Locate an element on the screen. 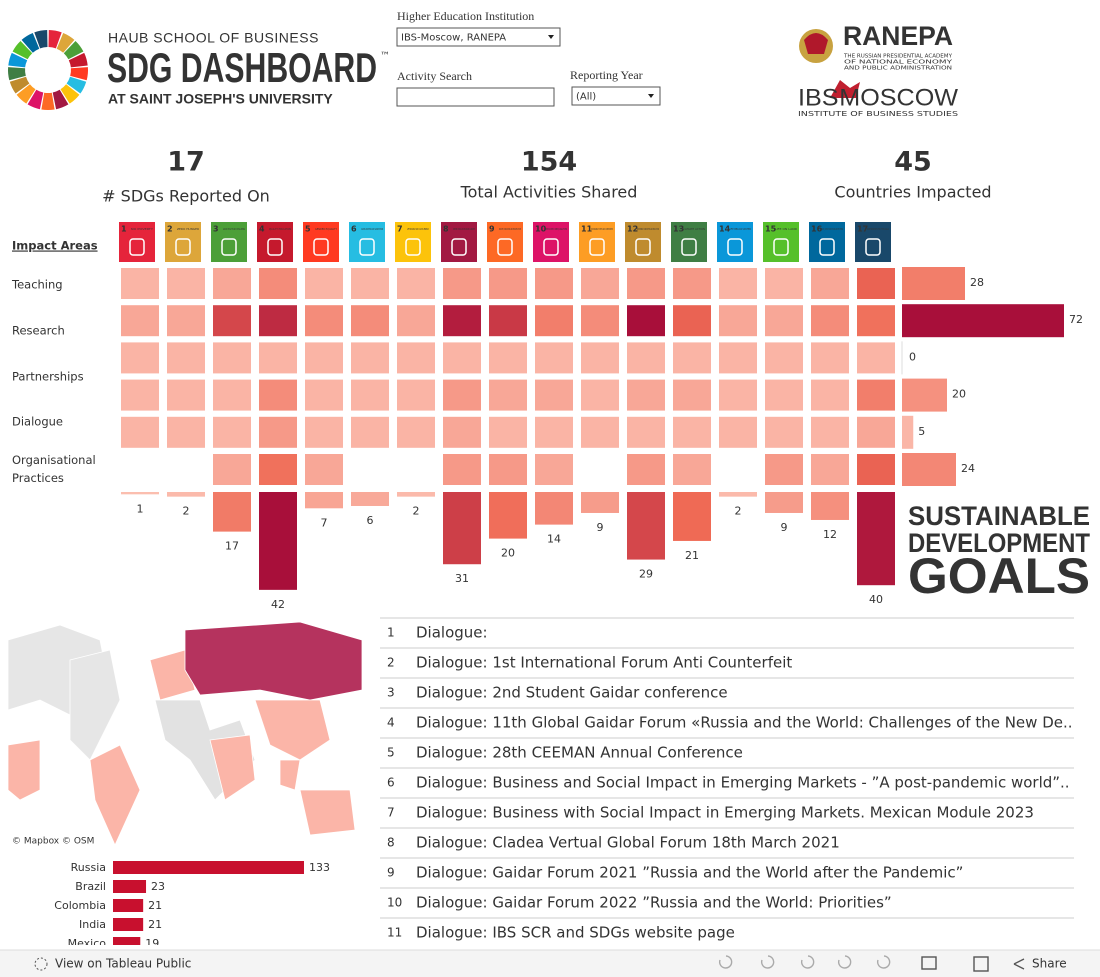 The height and width of the screenshot is (977, 1100). sdg-number: 1 is located at coordinates (124, 229).